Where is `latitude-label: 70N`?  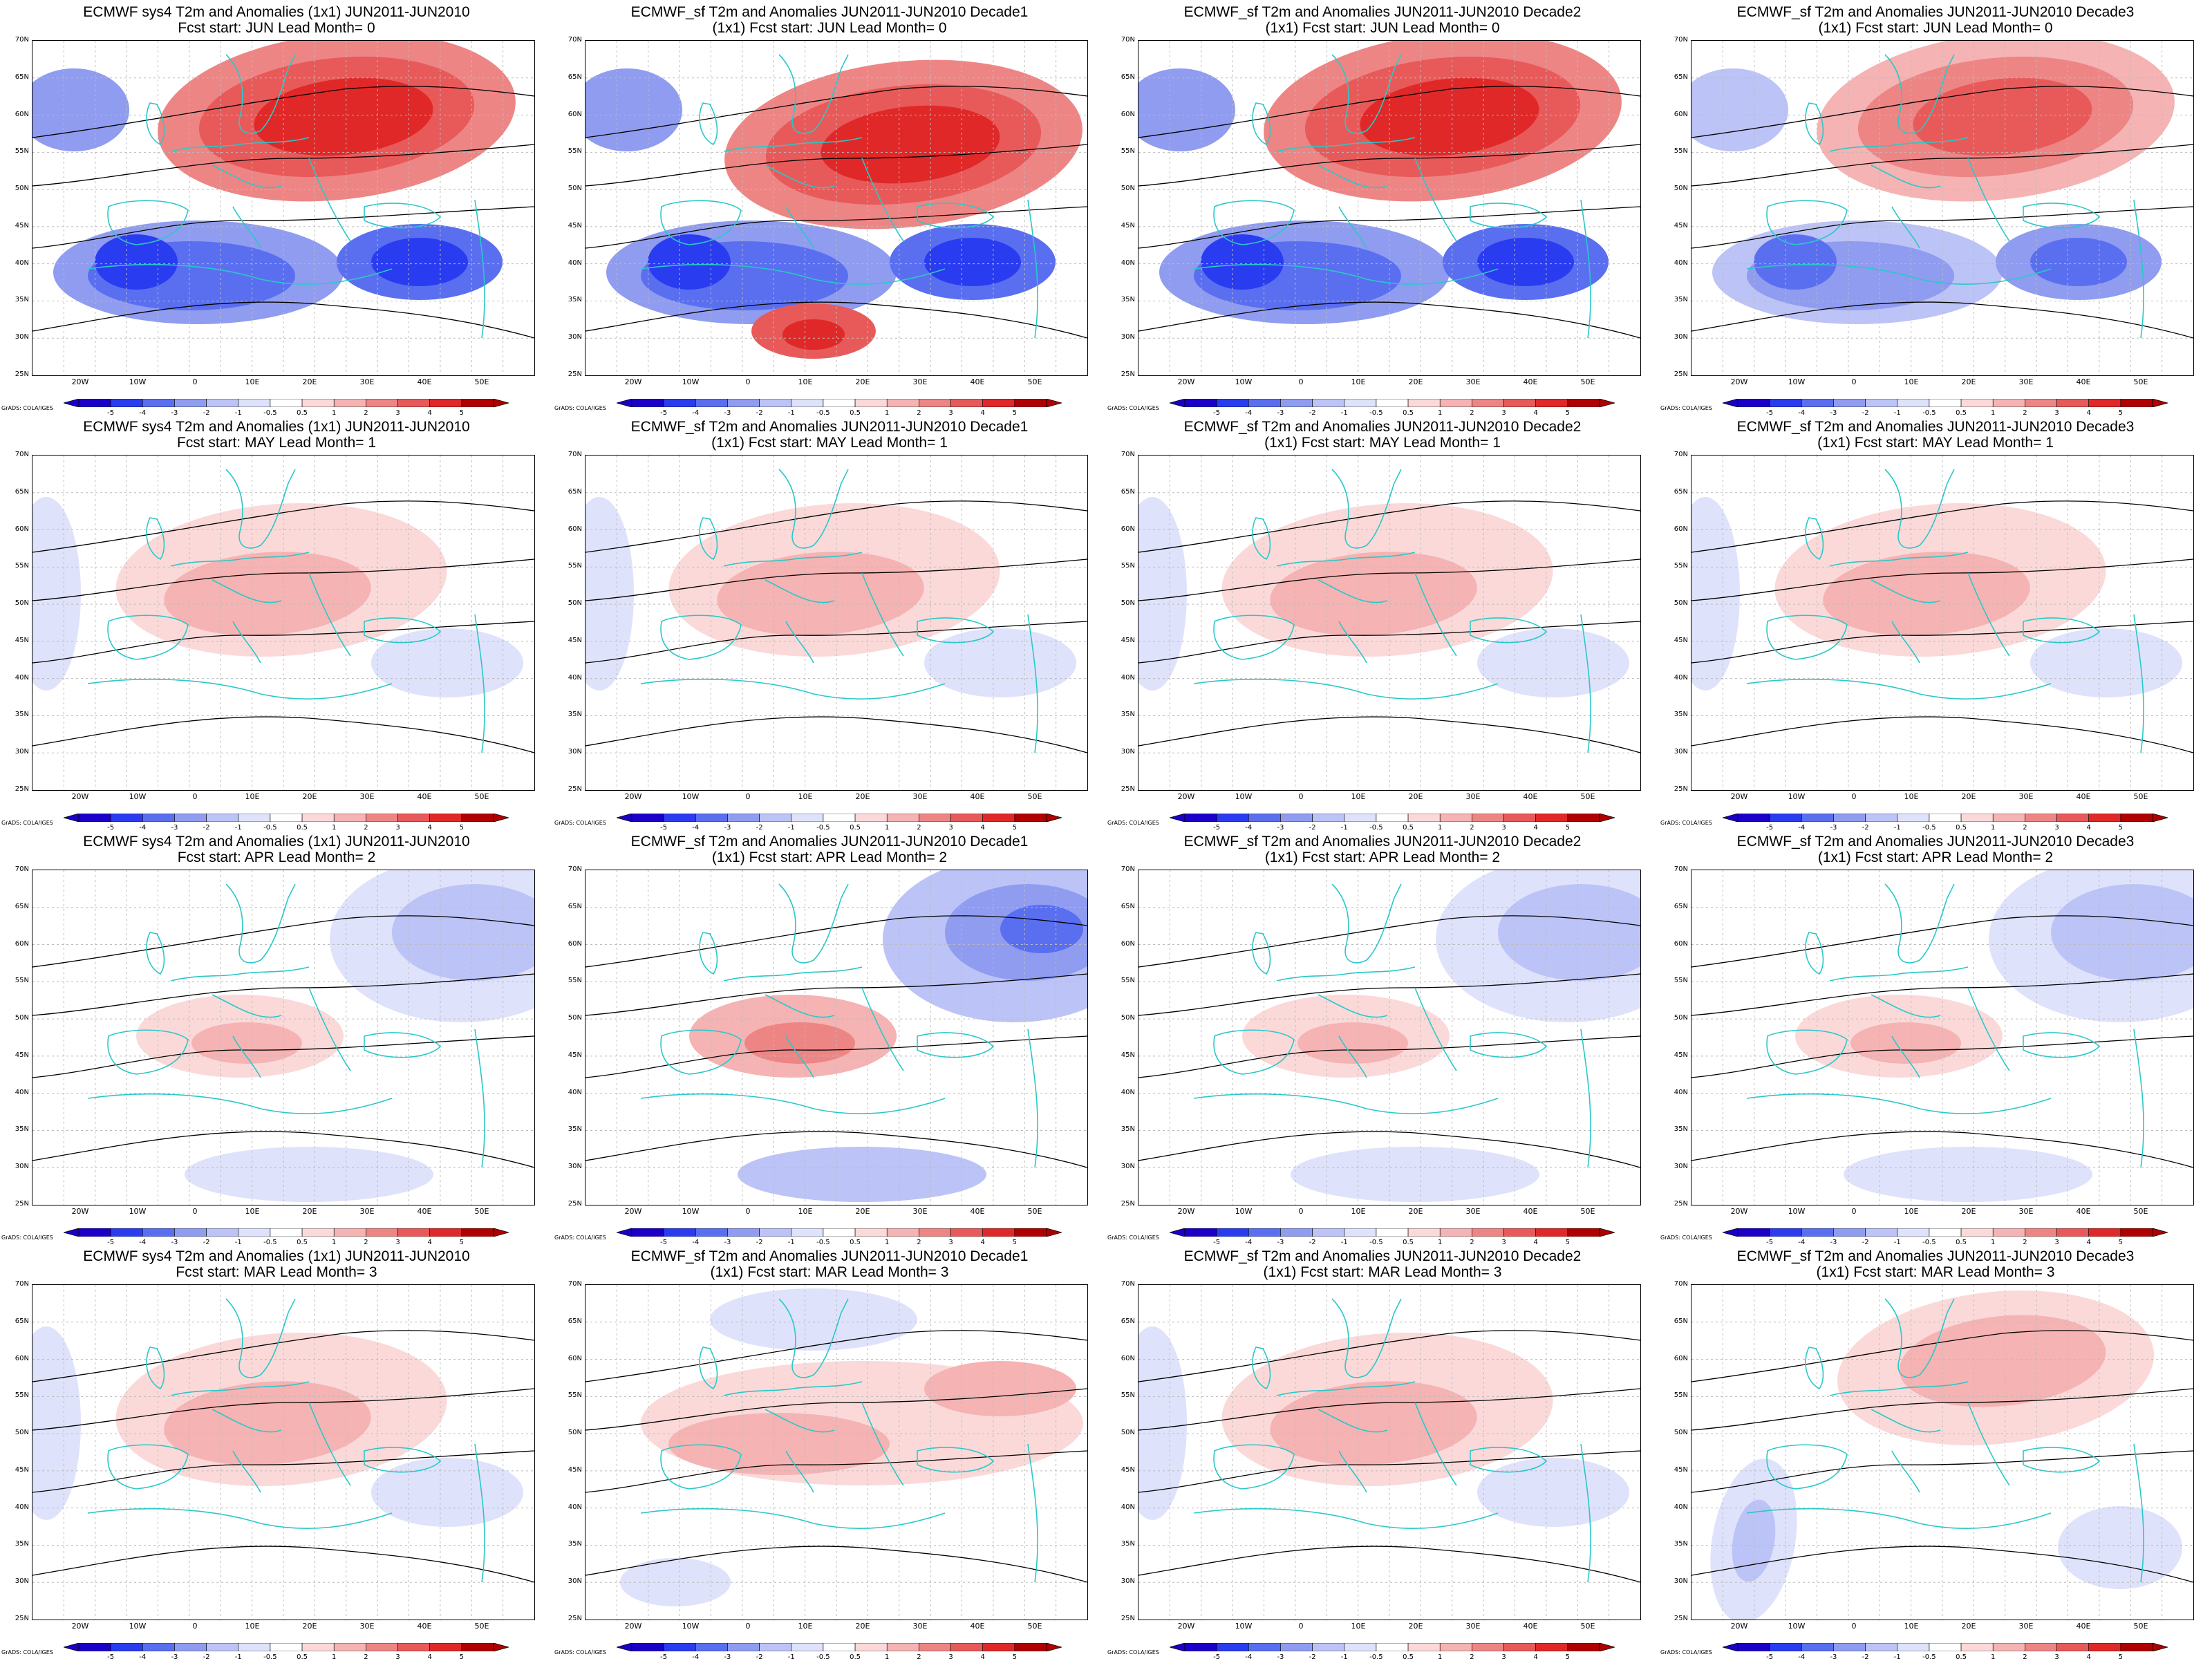
latitude-label: 70N is located at coordinates (1681, 1284).